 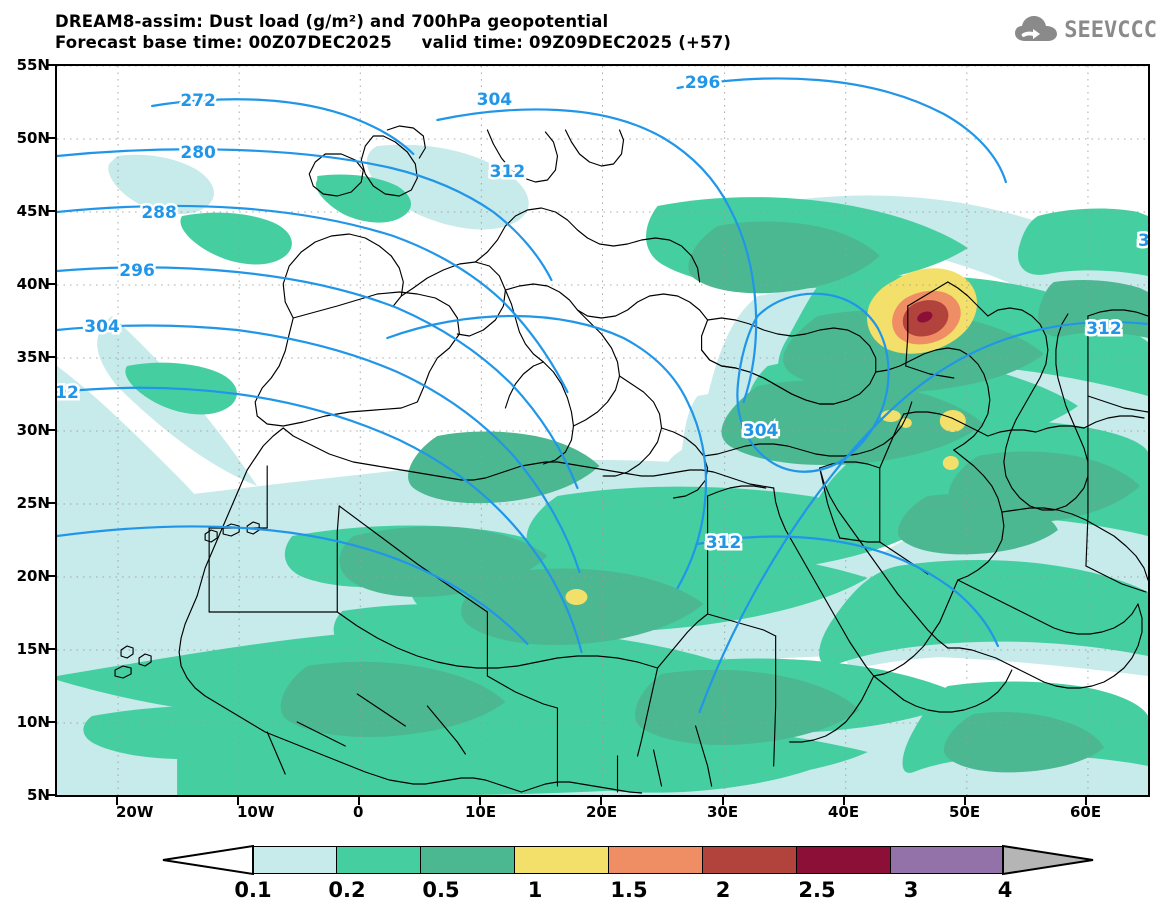 I want to click on svg-text: 288, so click(x=159, y=213).